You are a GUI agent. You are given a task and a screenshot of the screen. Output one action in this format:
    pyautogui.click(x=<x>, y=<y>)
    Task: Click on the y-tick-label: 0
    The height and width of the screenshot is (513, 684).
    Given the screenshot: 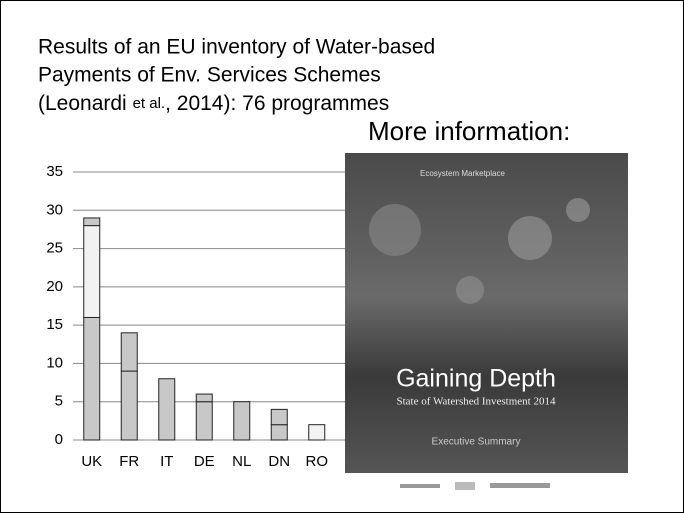 What is the action you would take?
    pyautogui.click(x=59, y=439)
    